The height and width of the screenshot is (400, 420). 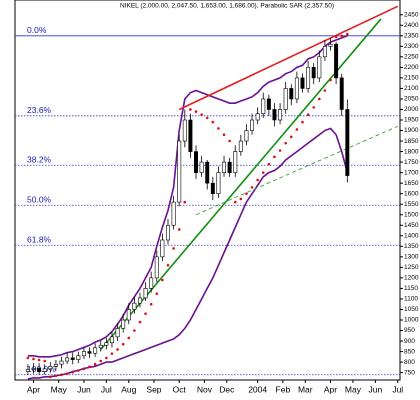 What do you see at coordinates (411, 120) in the screenshot?
I see `y-tick-label: 1950` at bounding box center [411, 120].